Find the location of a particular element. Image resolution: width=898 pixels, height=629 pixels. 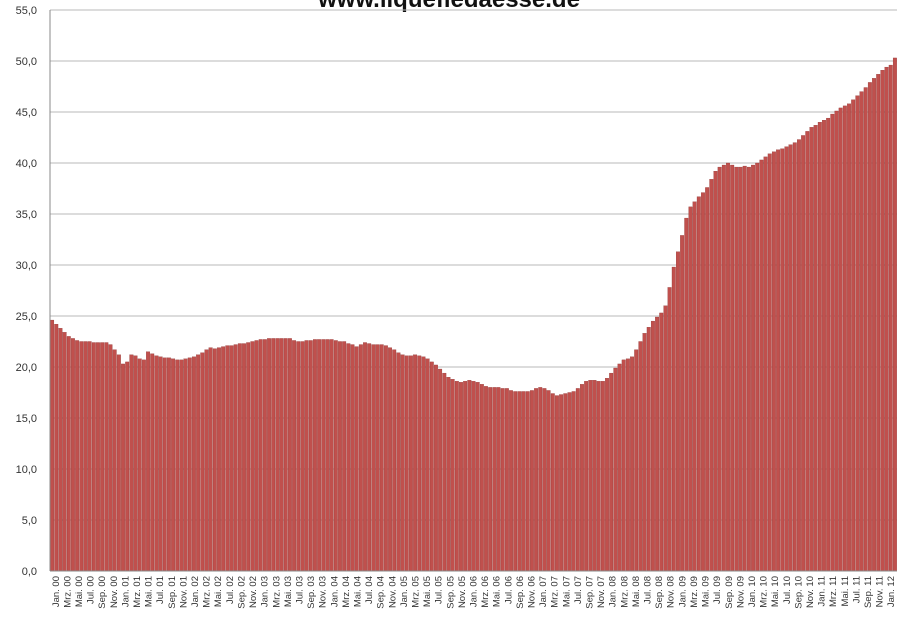

x-tick-label: Mrz. 00 is located at coordinates (67, 592).